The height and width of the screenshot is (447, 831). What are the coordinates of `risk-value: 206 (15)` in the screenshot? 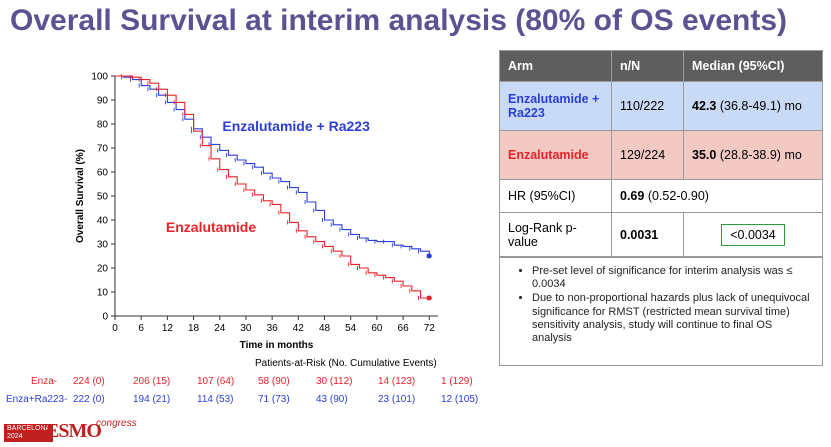 It's located at (152, 381).